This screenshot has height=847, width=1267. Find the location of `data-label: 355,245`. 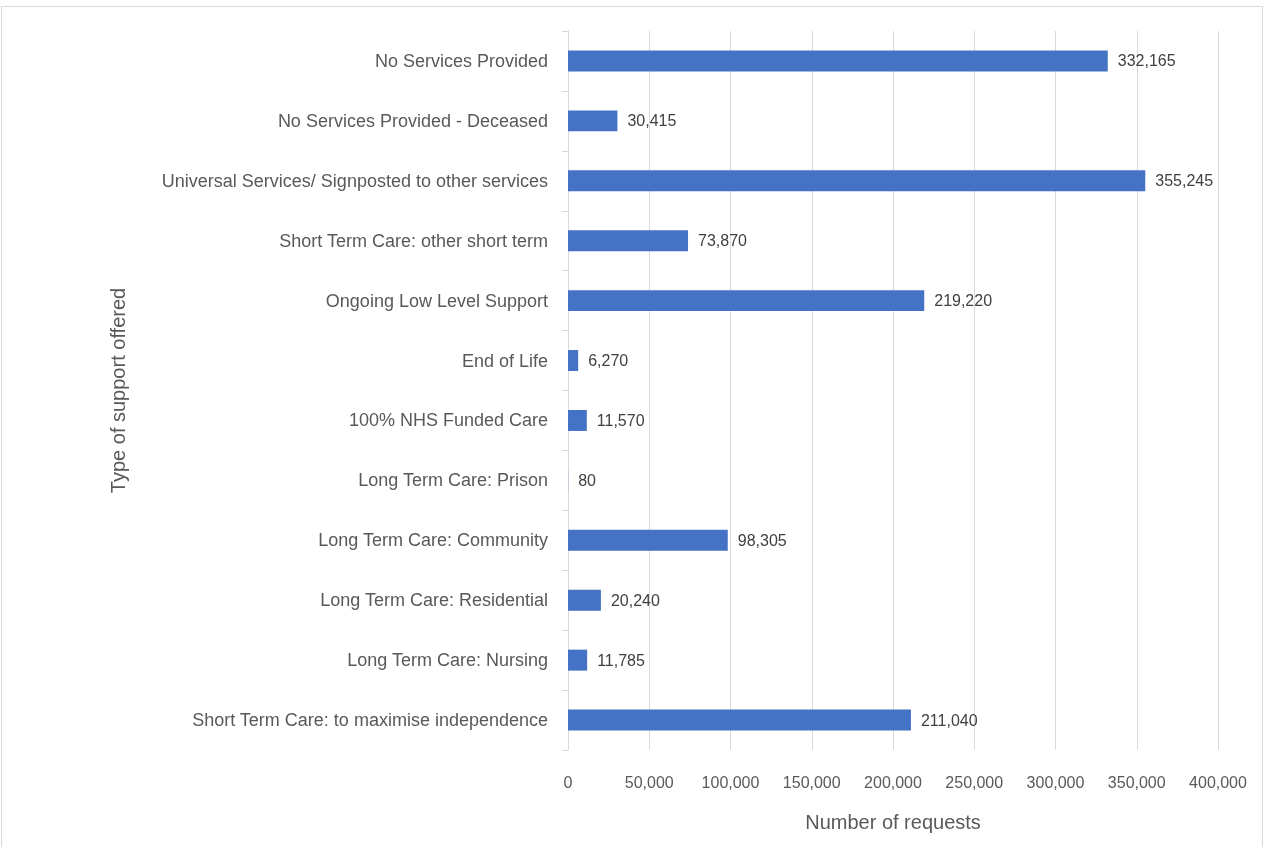

data-label: 355,245 is located at coordinates (1184, 181).